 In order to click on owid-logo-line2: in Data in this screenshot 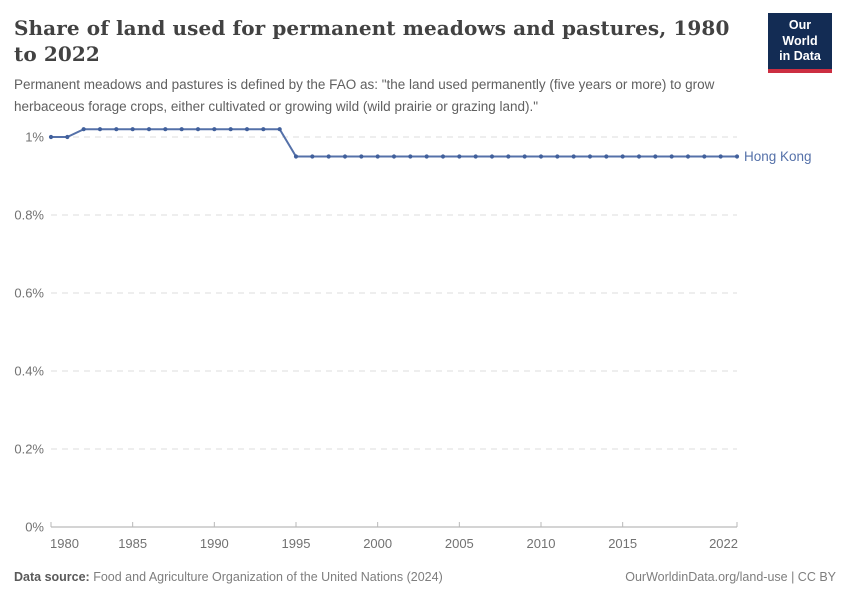, I will do `click(800, 56)`.